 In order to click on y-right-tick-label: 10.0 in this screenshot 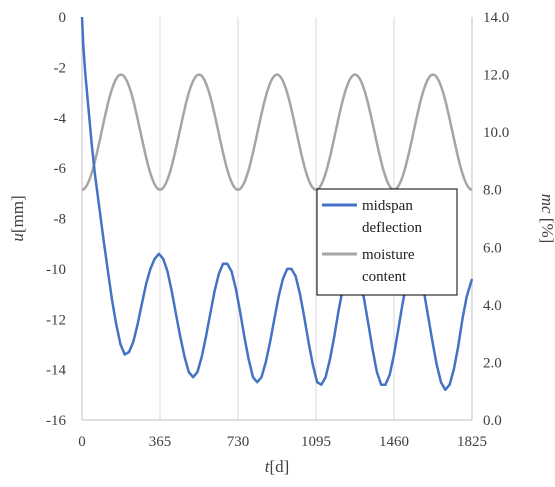, I will do `click(496, 133)`.